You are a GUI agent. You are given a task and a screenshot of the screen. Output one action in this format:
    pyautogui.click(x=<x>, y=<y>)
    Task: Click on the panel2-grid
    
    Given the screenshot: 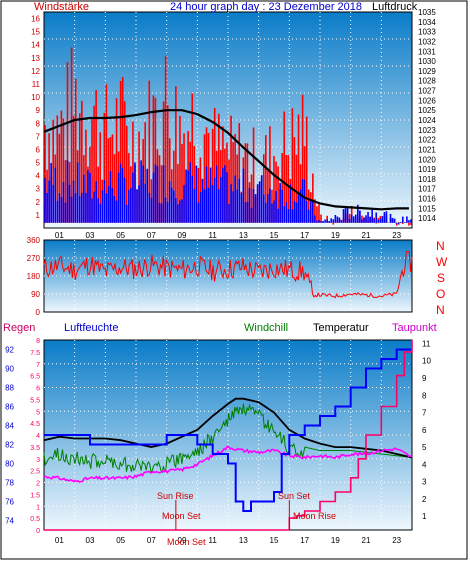 What is the action you would take?
    pyautogui.click(x=228, y=276)
    